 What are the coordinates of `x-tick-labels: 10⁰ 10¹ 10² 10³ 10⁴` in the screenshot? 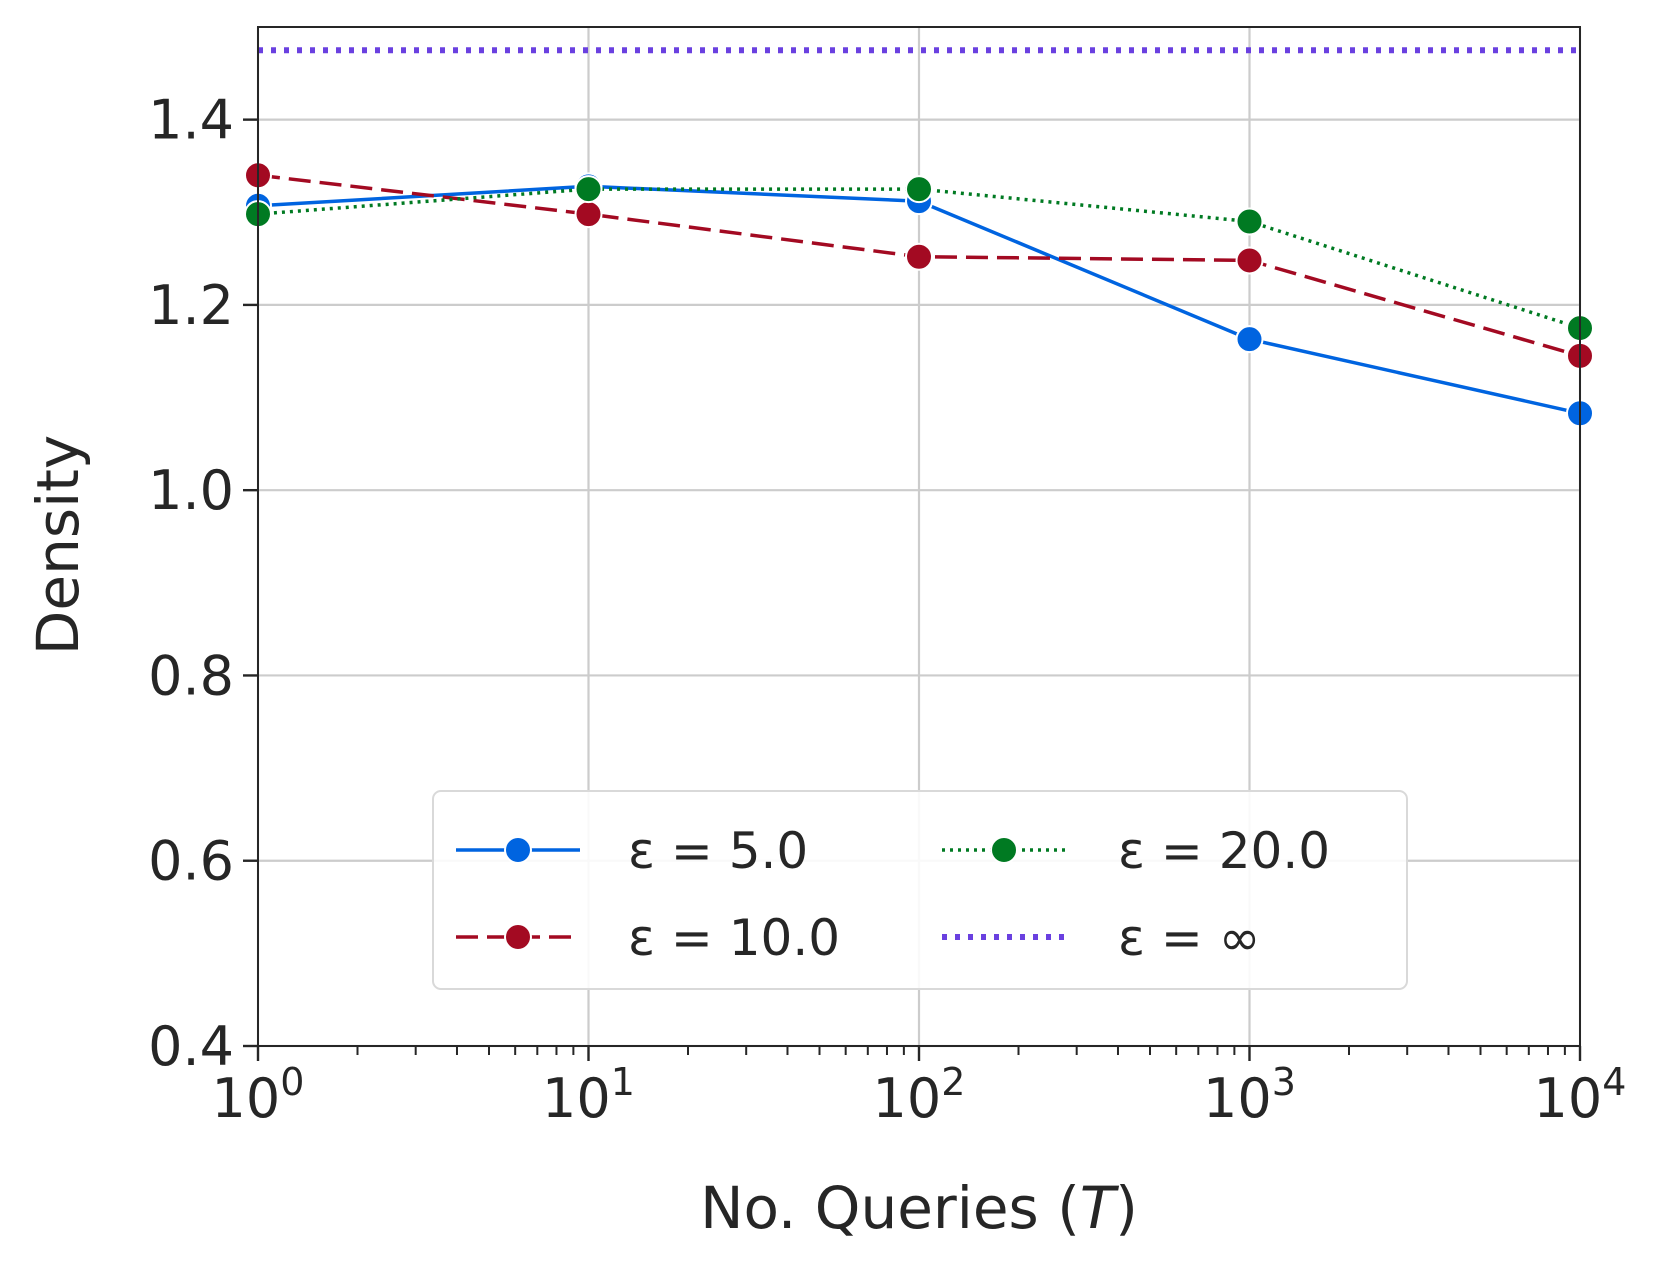 It's located at (919, 1095).